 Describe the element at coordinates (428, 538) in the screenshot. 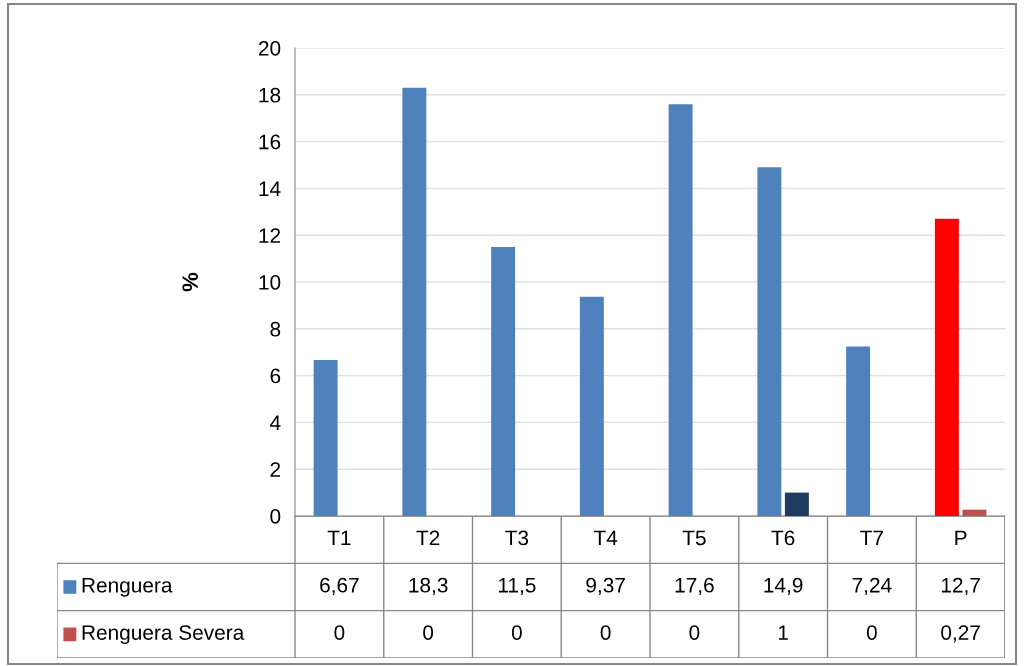

I see `x-tick-label: T2` at that location.